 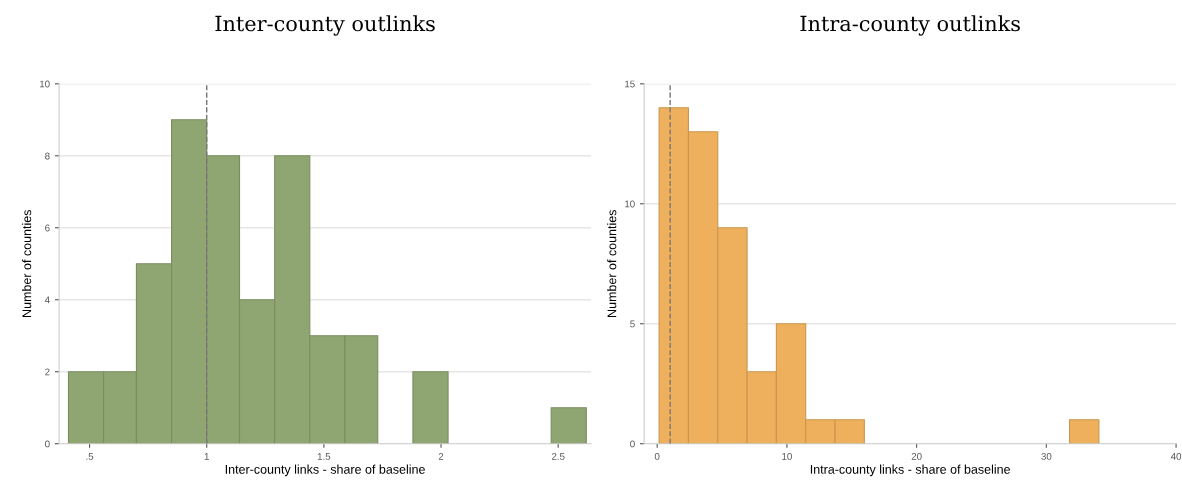 I want to click on x-tick-label: 1, so click(x=206, y=456).